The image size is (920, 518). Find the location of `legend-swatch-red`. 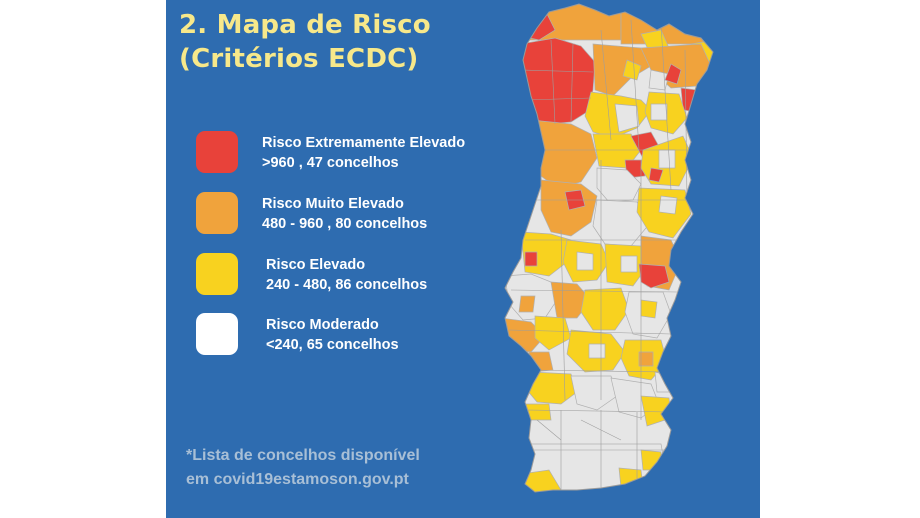

legend-swatch-red is located at coordinates (217, 152).